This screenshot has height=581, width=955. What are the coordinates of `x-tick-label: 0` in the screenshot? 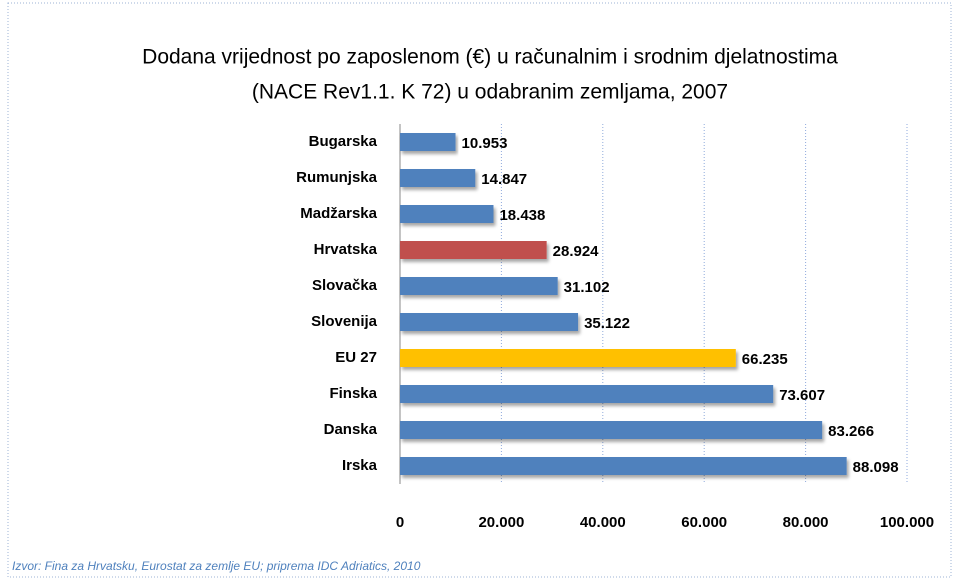 It's located at (400, 522).